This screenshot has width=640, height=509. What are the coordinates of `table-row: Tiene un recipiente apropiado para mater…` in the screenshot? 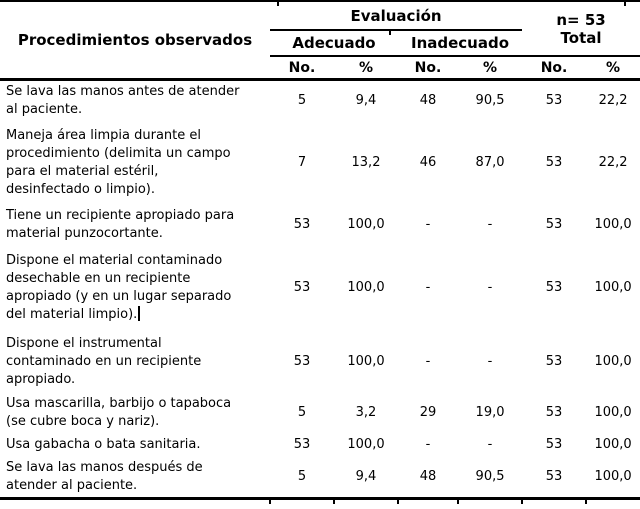 It's located at (320, 225).